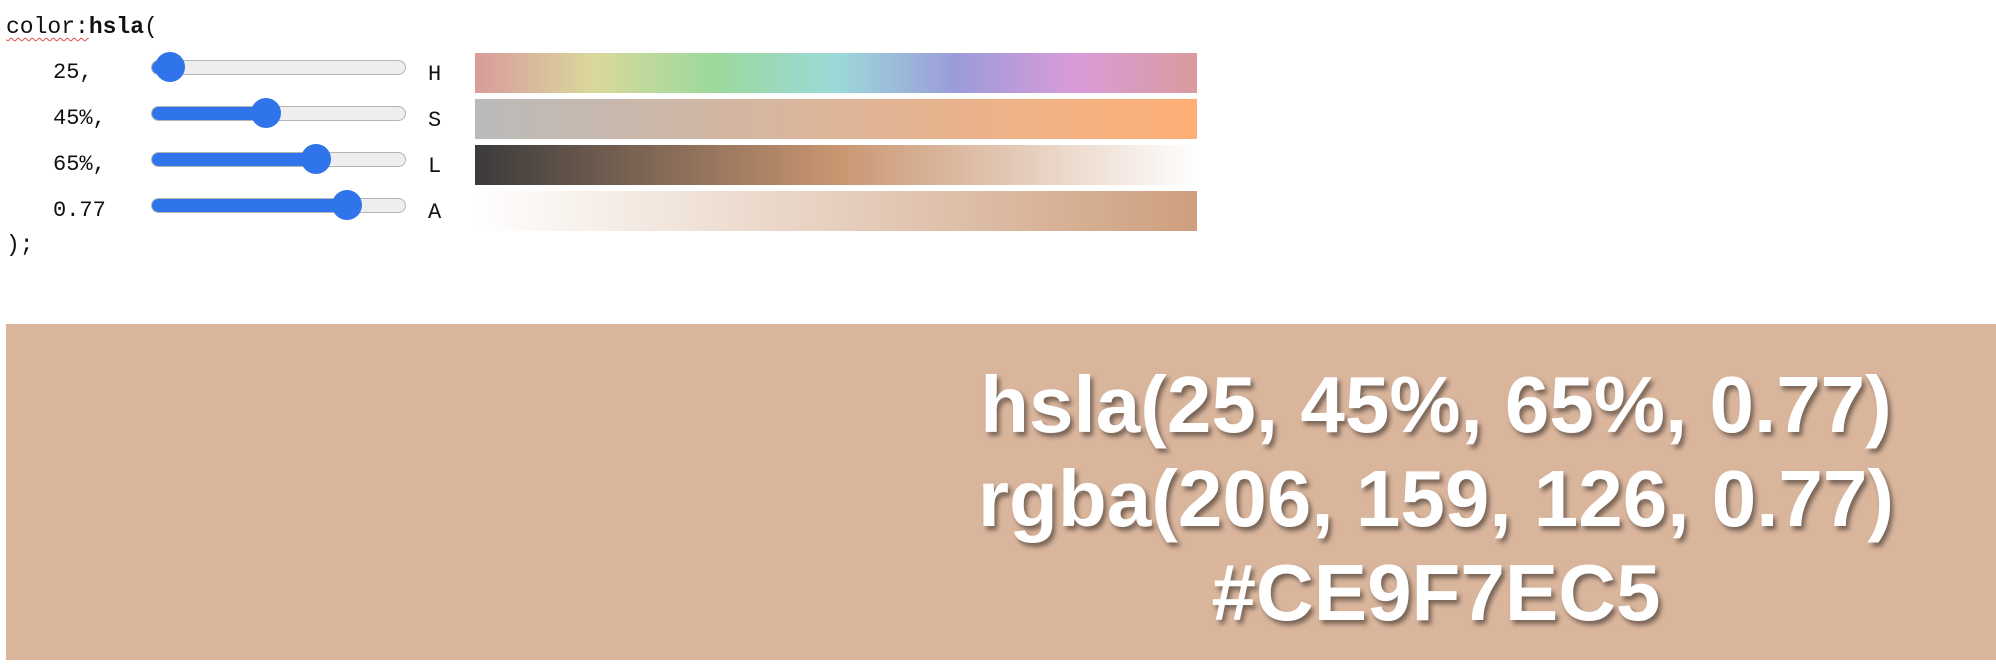 The width and height of the screenshot is (1996, 670). Describe the element at coordinates (1436, 404) in the screenshot. I see `hsla-readout: hsla(25, 45%, 65%, 0.77)` at that location.